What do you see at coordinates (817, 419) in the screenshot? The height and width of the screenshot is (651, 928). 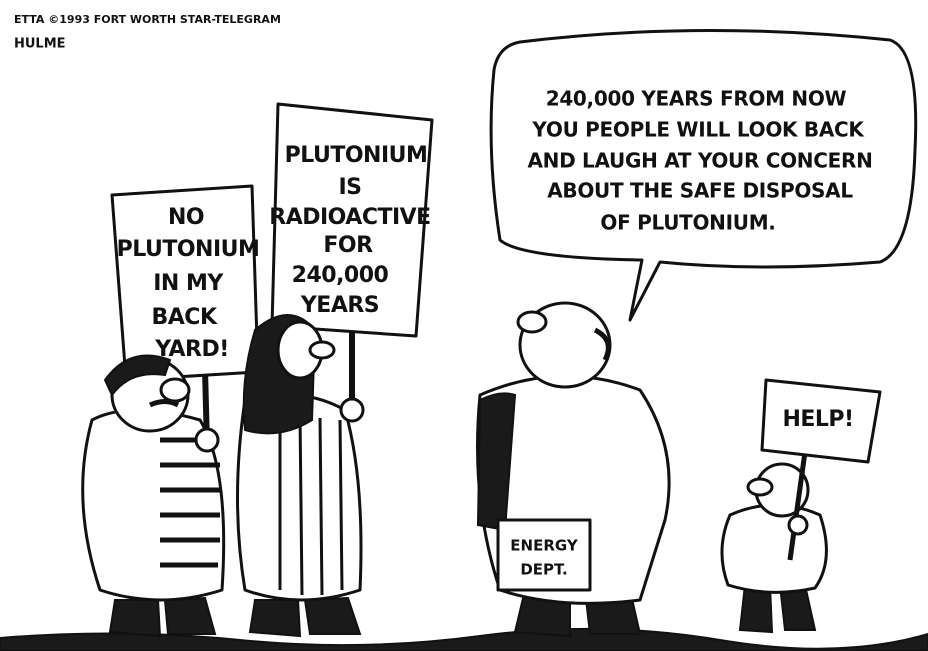 I see `sign-line: HELP!` at bounding box center [817, 419].